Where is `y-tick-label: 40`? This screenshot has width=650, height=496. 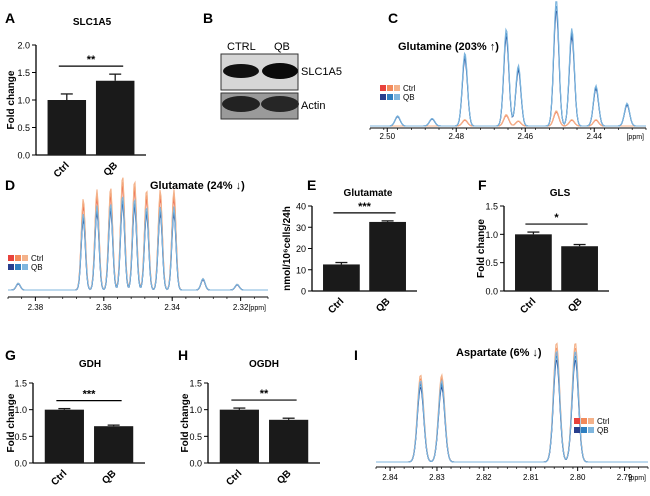
y-tick-label: 40 is located at coordinates (301, 207).